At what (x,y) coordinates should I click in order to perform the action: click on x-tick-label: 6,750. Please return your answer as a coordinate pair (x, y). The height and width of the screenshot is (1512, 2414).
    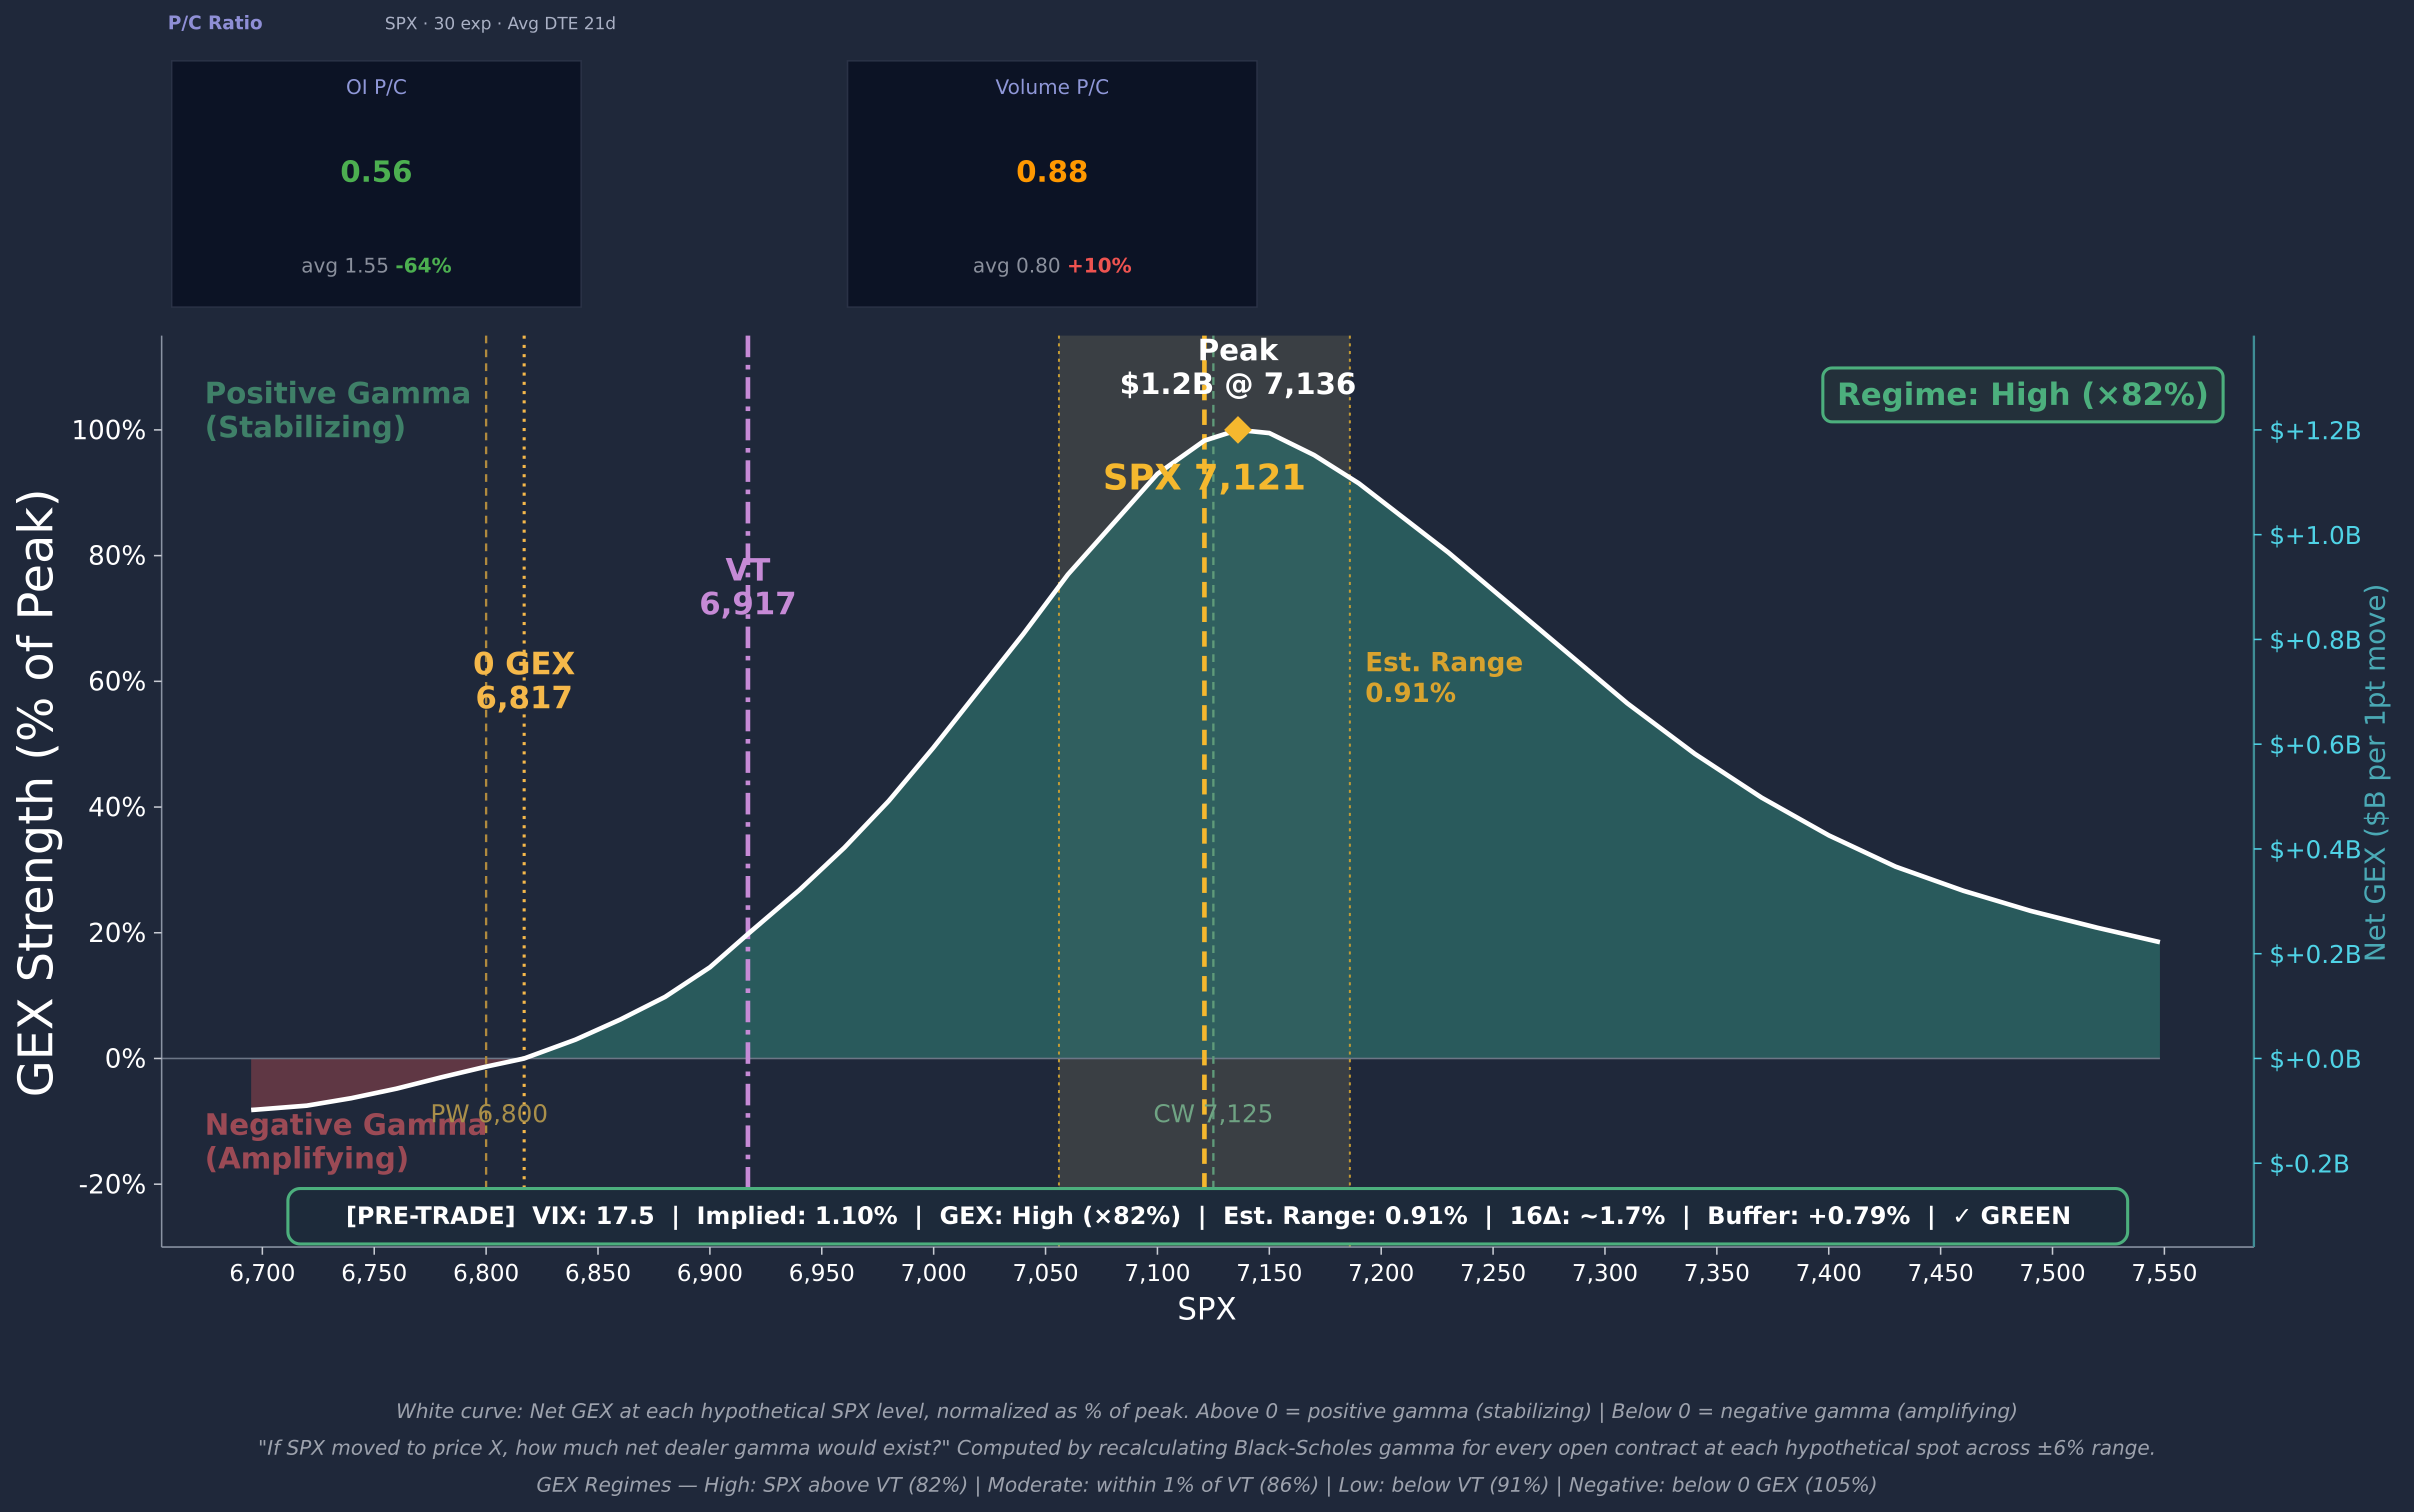
    Looking at the image, I should click on (374, 1273).